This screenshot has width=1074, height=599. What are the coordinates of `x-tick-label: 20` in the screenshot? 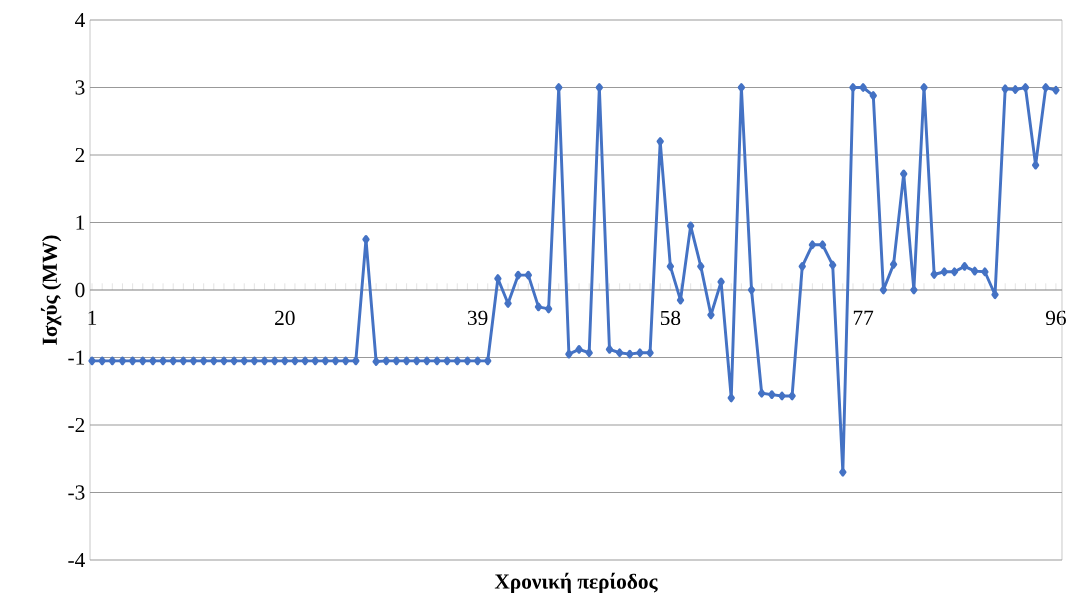 It's located at (285, 318).